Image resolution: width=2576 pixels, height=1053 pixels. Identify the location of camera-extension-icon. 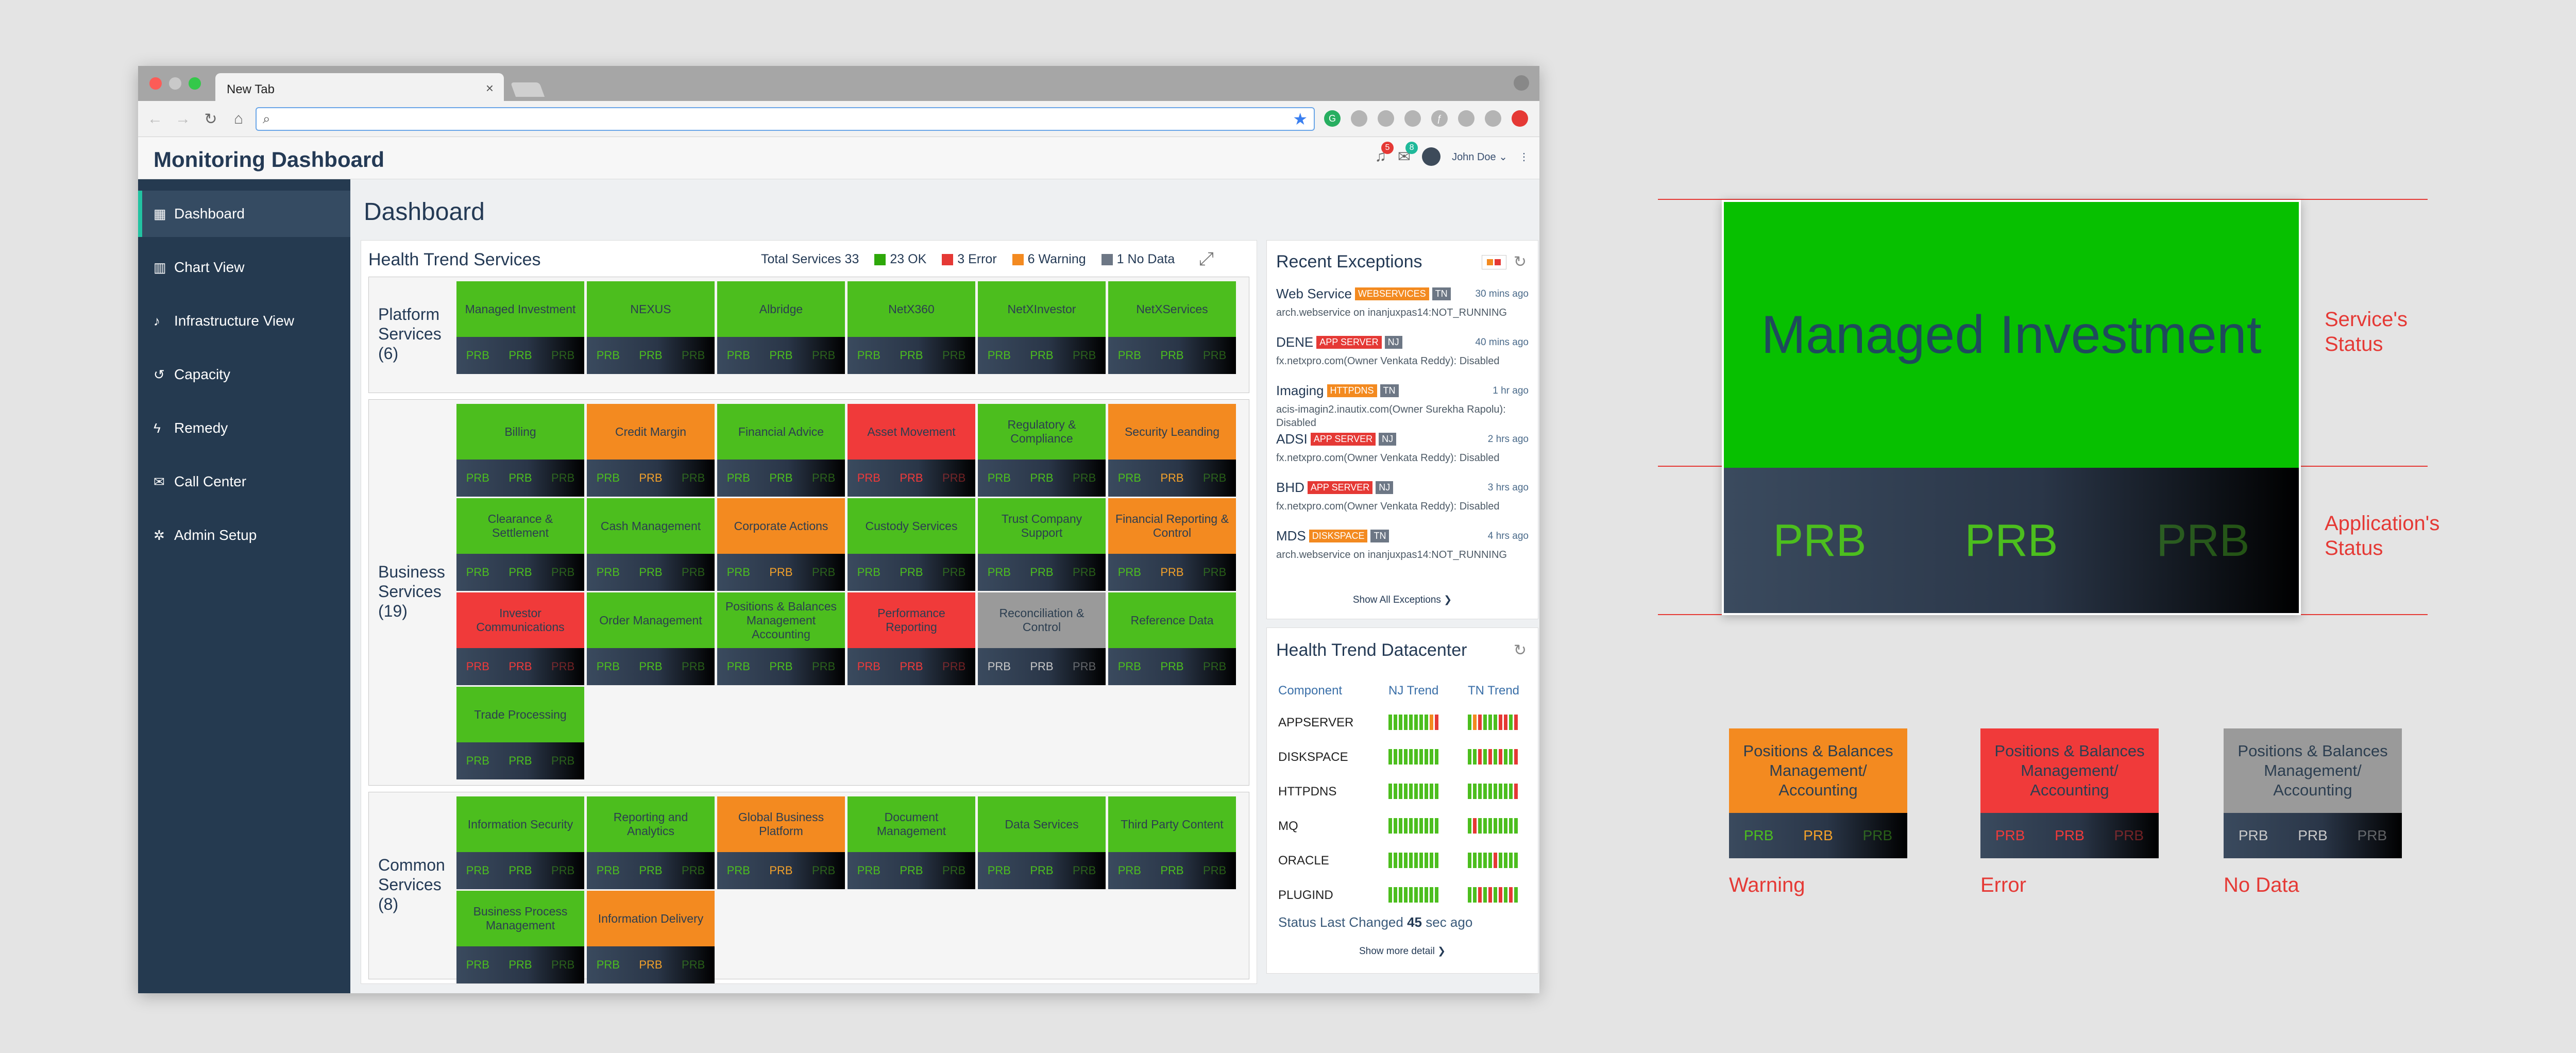
(1466, 119).